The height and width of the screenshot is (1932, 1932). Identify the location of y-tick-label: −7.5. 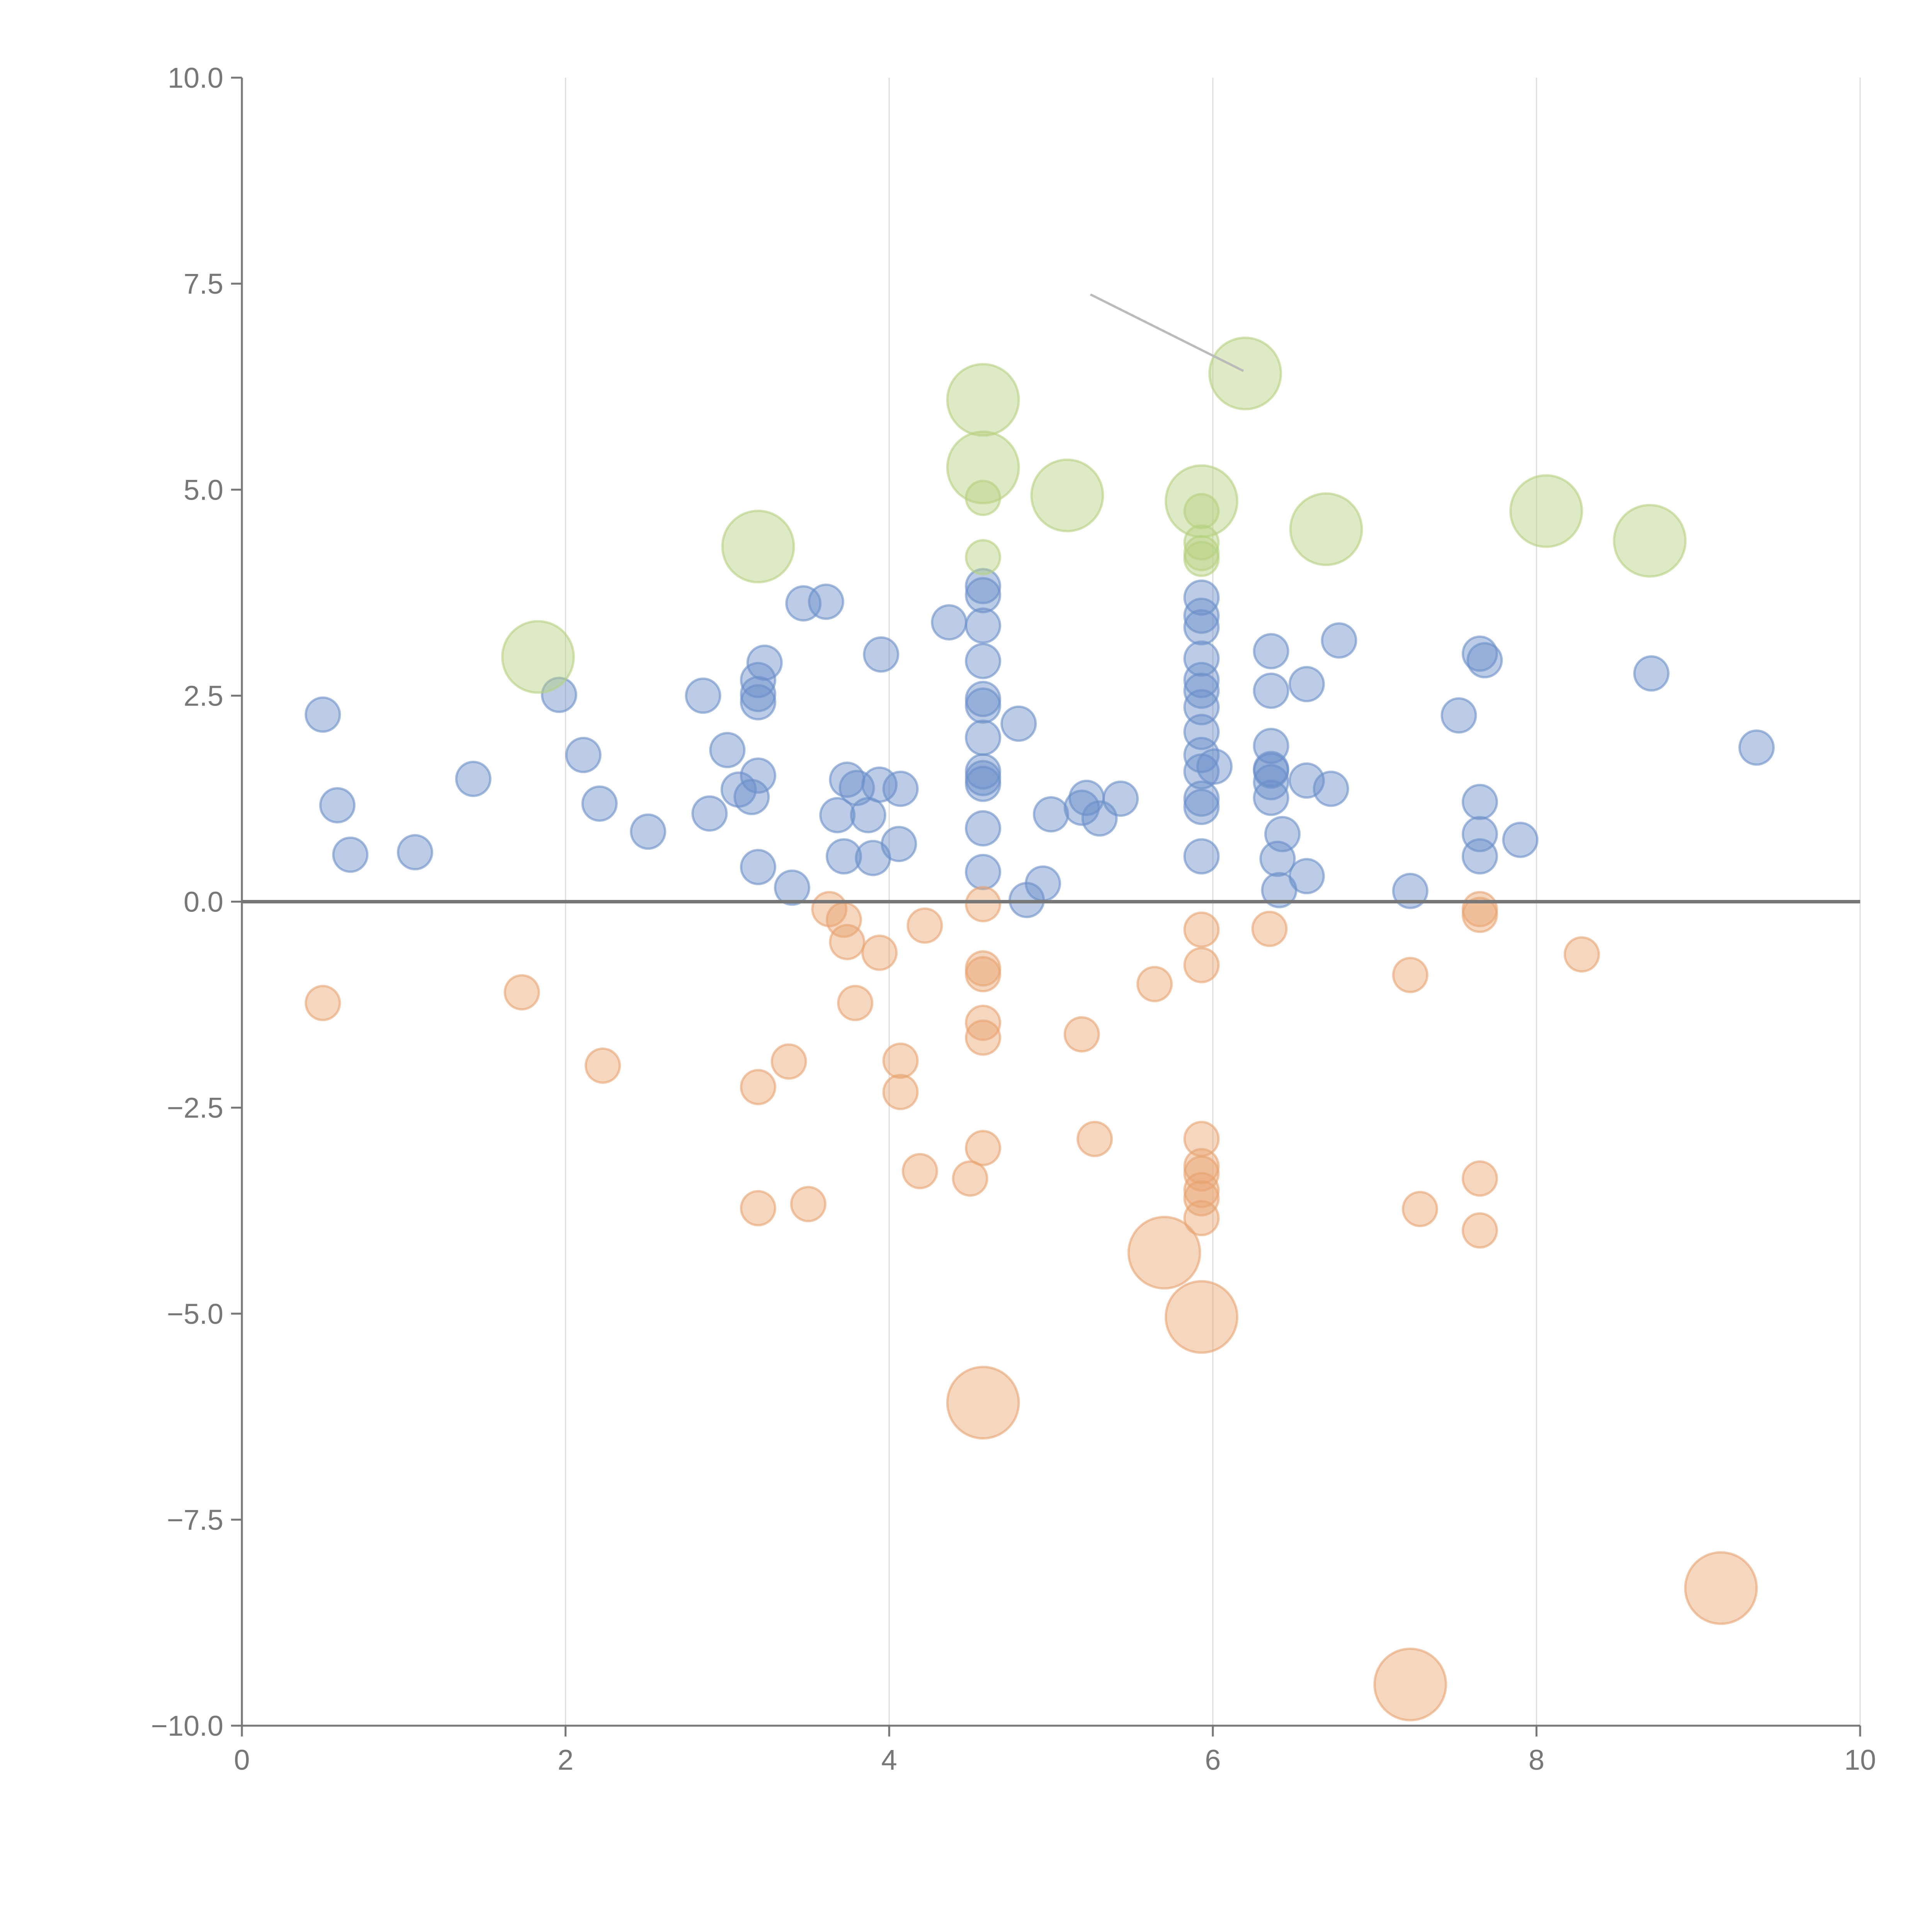
(195, 1520).